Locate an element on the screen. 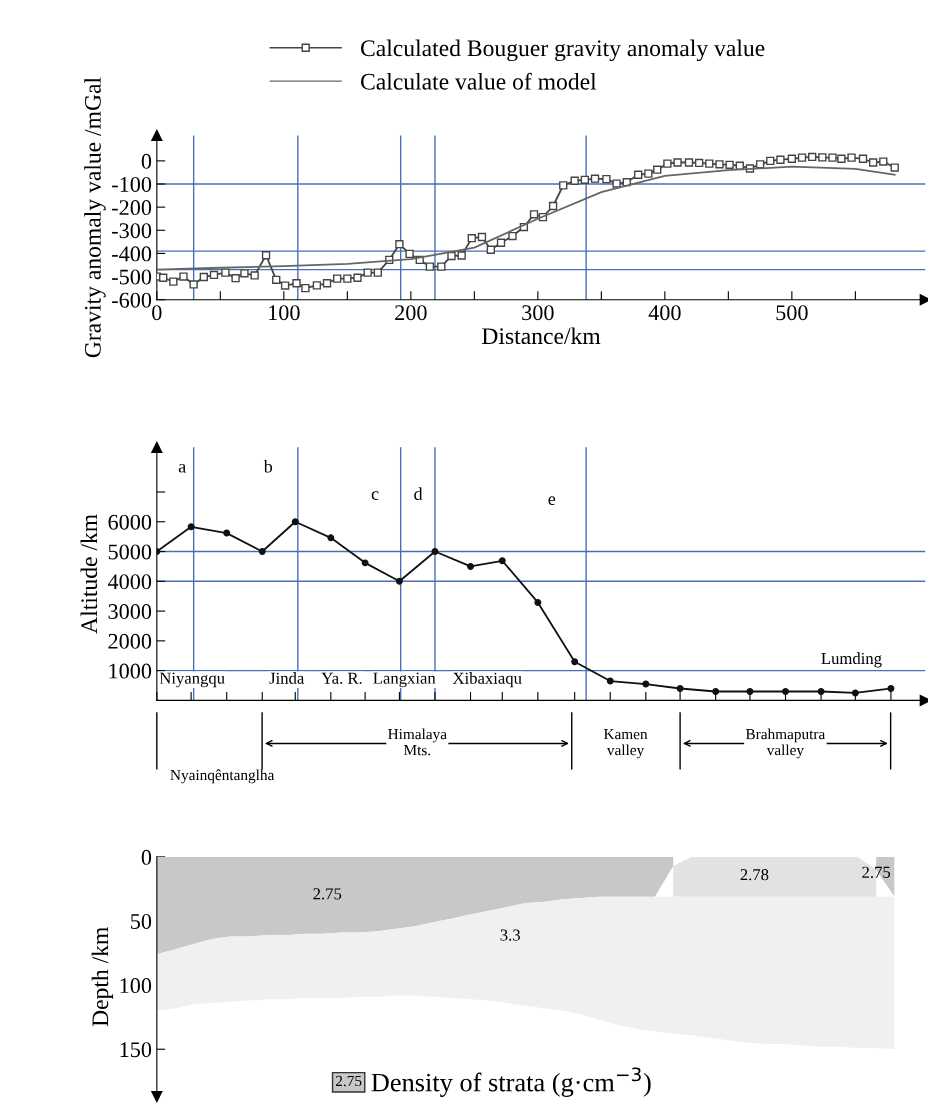  y-tick-label: 4000 is located at coordinates (129, 582).